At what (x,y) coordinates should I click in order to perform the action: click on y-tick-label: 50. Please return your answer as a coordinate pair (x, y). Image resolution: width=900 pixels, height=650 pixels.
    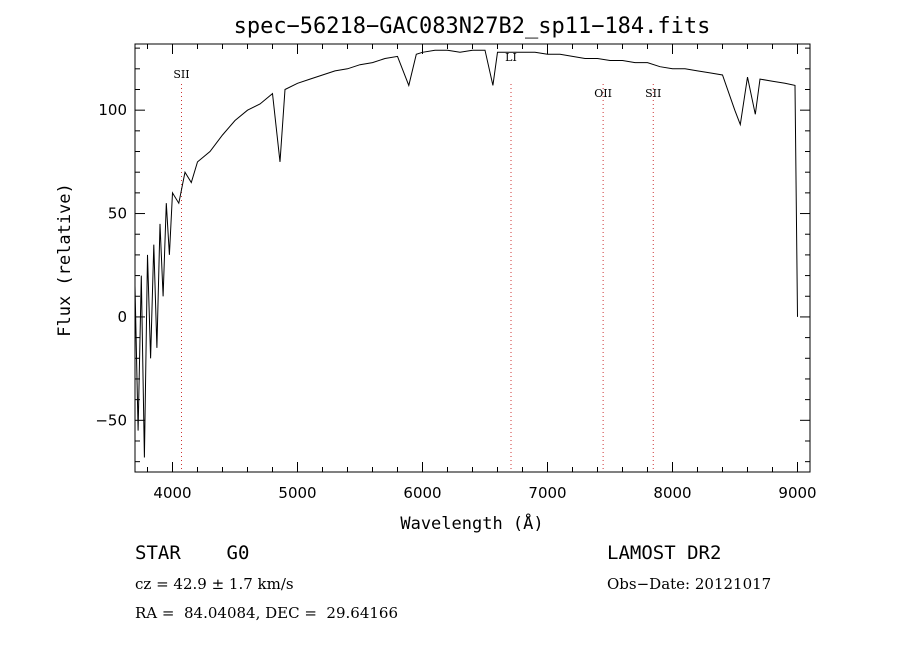
    Looking at the image, I should click on (117, 214).